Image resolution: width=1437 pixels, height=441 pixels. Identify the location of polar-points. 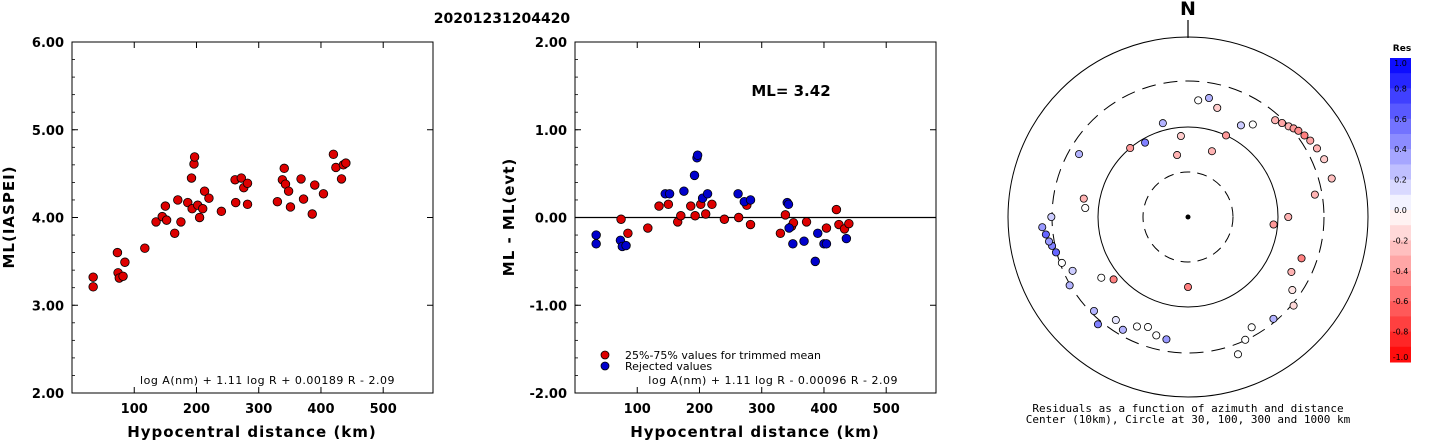
(1187, 226).